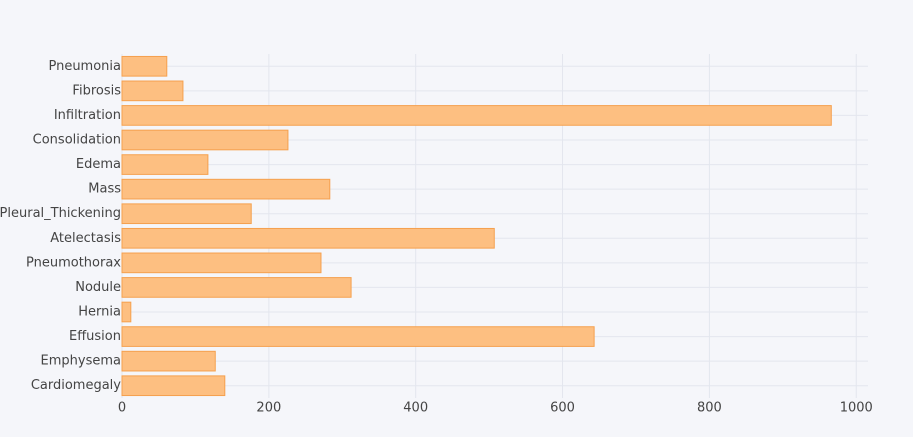  Describe the element at coordinates (96, 90) in the screenshot. I see `y-tick-label: Fibrosis` at that location.